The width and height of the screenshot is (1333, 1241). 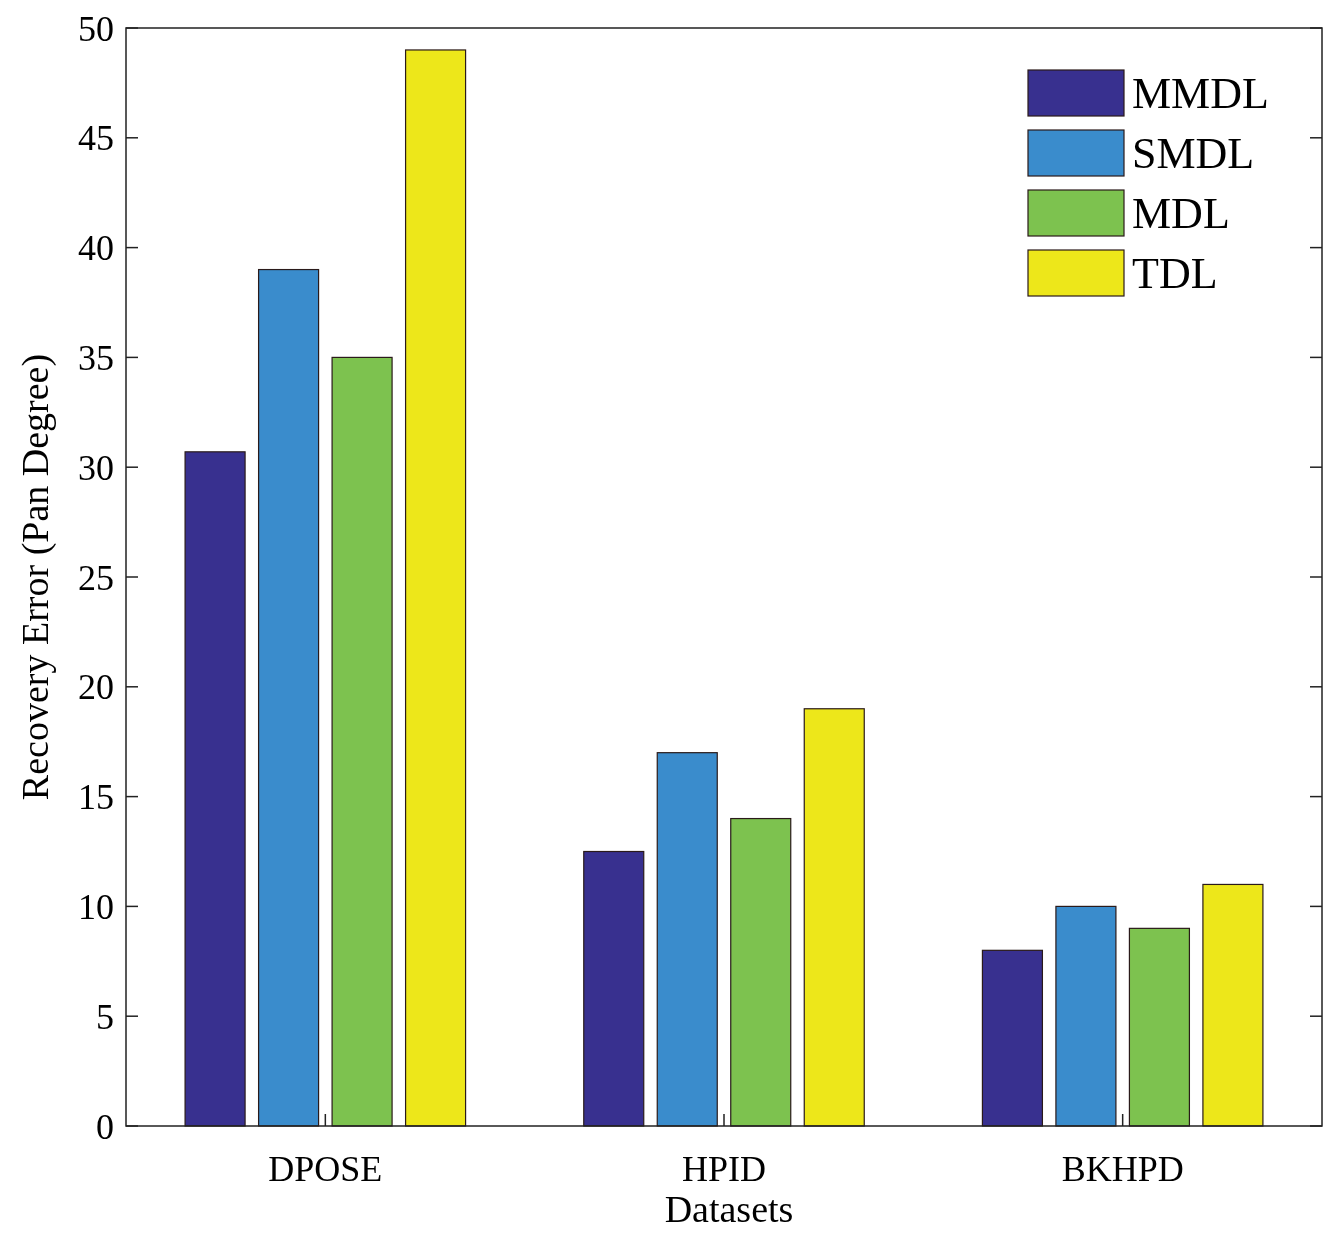 What do you see at coordinates (724, 1169) in the screenshot?
I see `x-tick-label: HPID` at bounding box center [724, 1169].